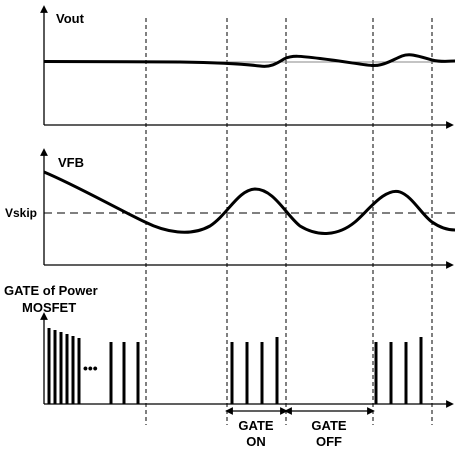  Describe the element at coordinates (235, 366) in the screenshot. I see `gate-pulses` at that location.